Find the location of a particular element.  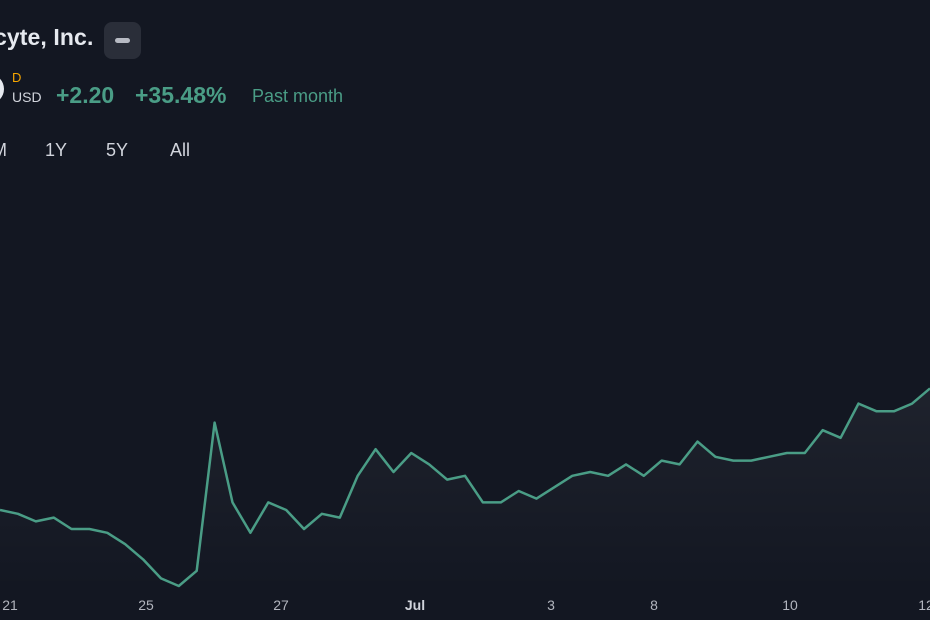

x-tick-label: 8 is located at coordinates (654, 605).